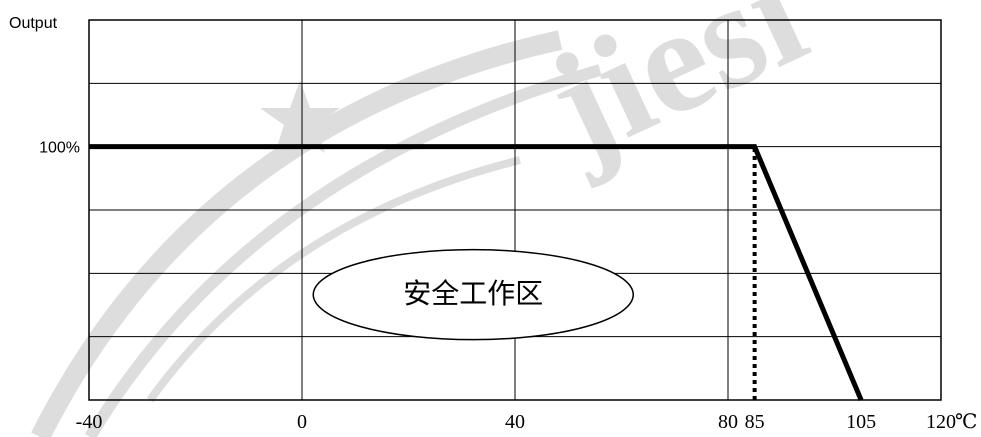  I want to click on x-tick-label: 85, so click(755, 422).